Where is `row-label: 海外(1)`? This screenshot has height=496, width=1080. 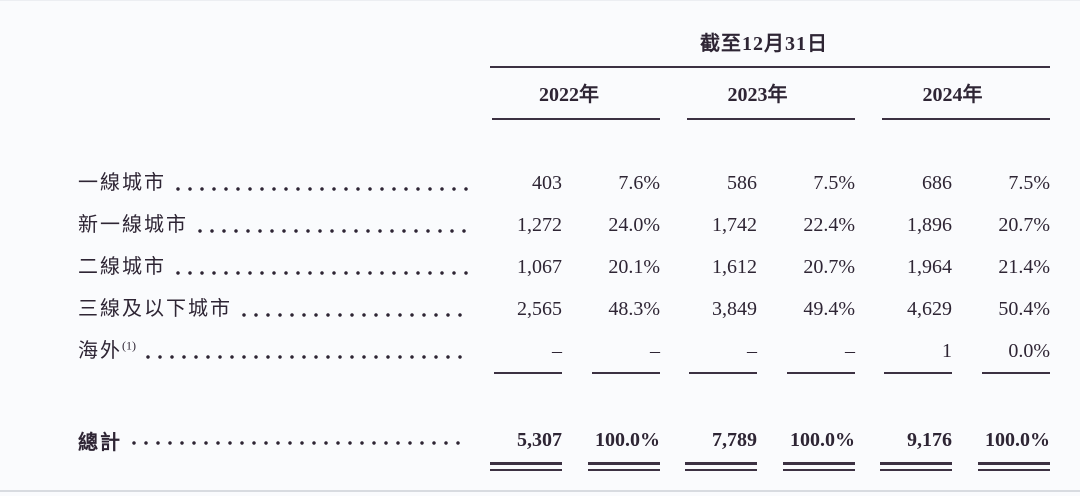 row-label: 海外(1) is located at coordinates (107, 350).